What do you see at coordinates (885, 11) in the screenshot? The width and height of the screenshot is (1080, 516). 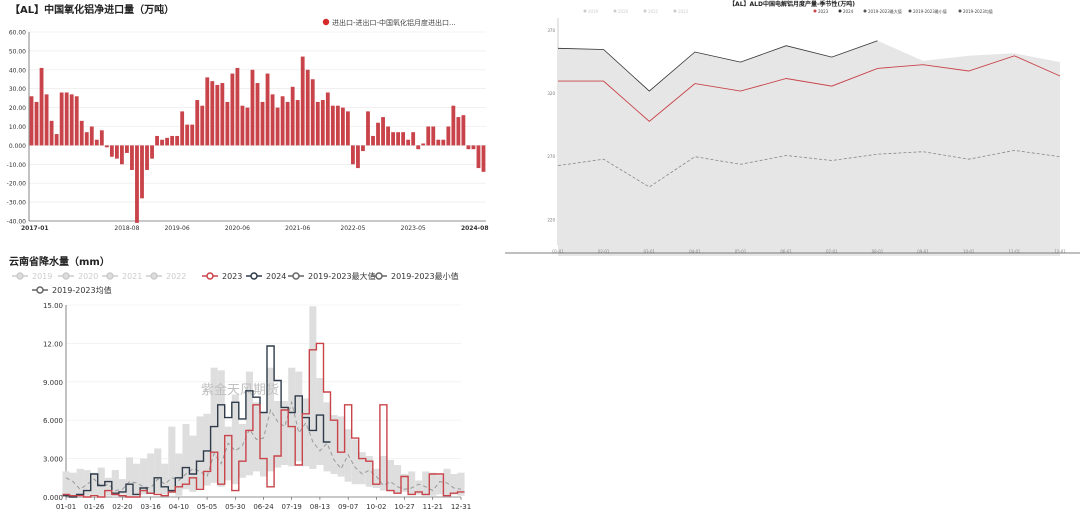 I see `legend-label: 2019-2023最大值` at bounding box center [885, 11].